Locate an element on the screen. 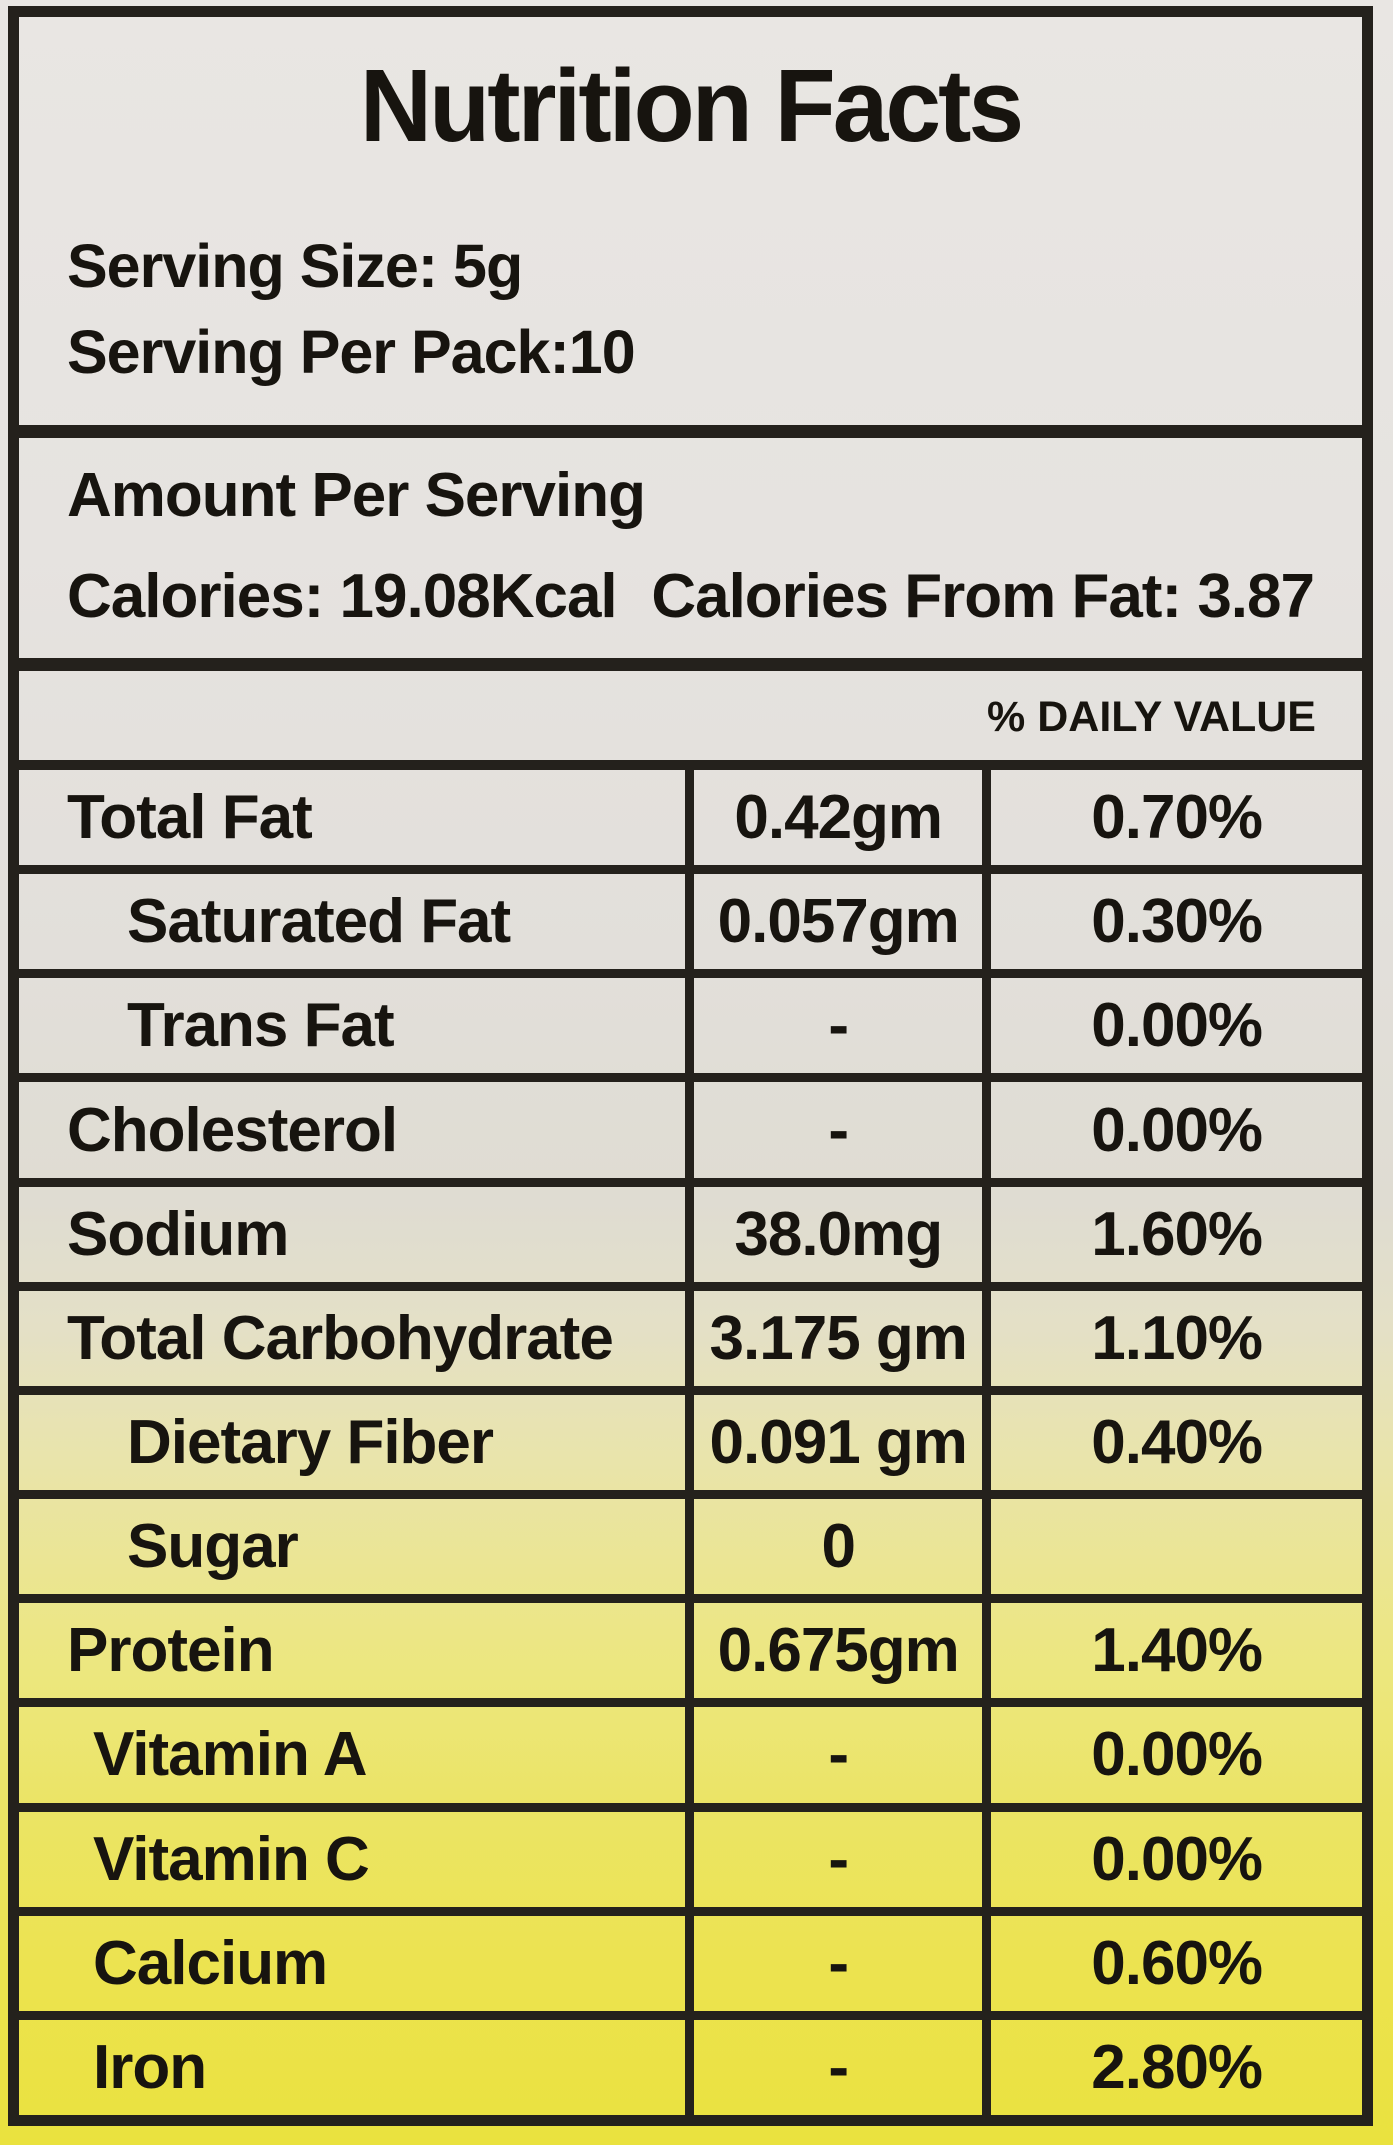 This screenshot has height=2145, width=1393. nutrient-row: Sugar 0 is located at coordinates (690, 1551).